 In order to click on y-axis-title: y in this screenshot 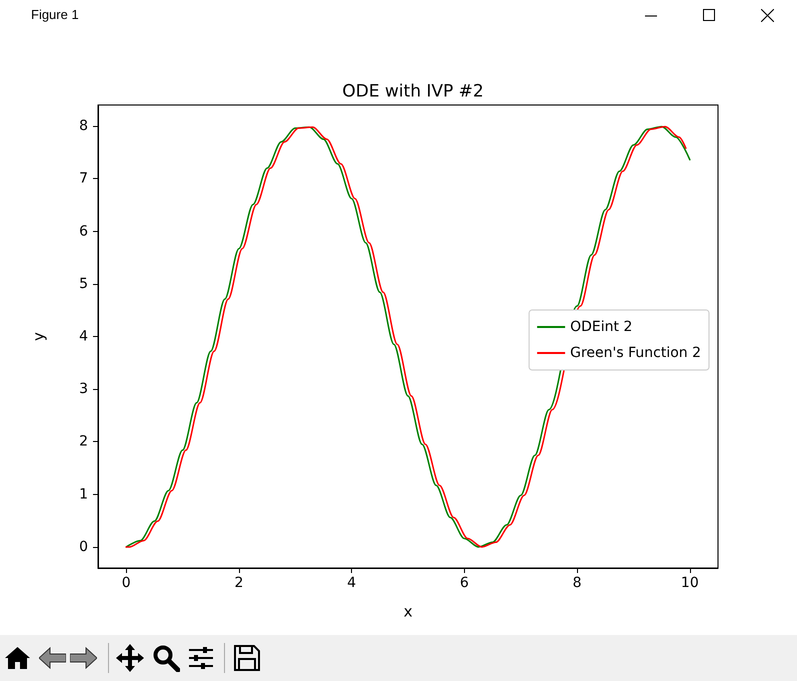, I will do `click(39, 336)`.